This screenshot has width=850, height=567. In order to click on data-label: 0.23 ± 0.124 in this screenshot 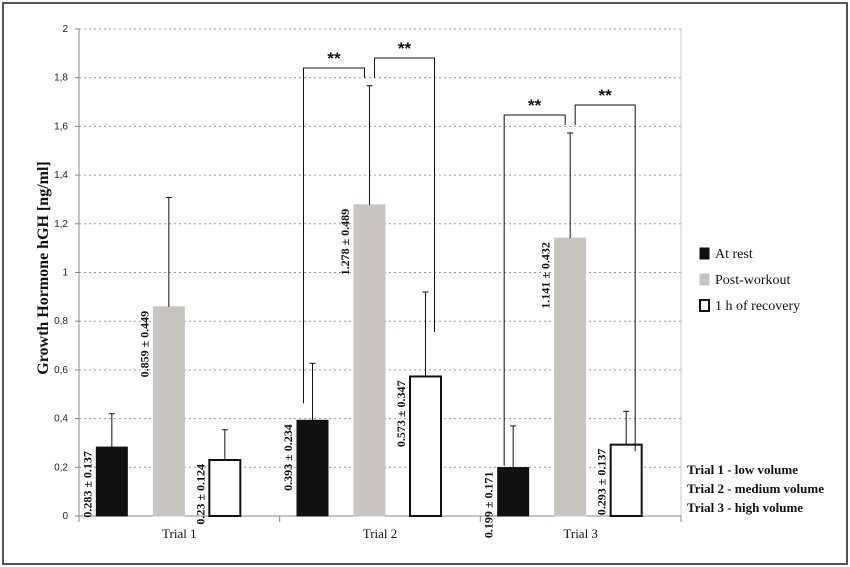, I will do `click(200, 494)`.